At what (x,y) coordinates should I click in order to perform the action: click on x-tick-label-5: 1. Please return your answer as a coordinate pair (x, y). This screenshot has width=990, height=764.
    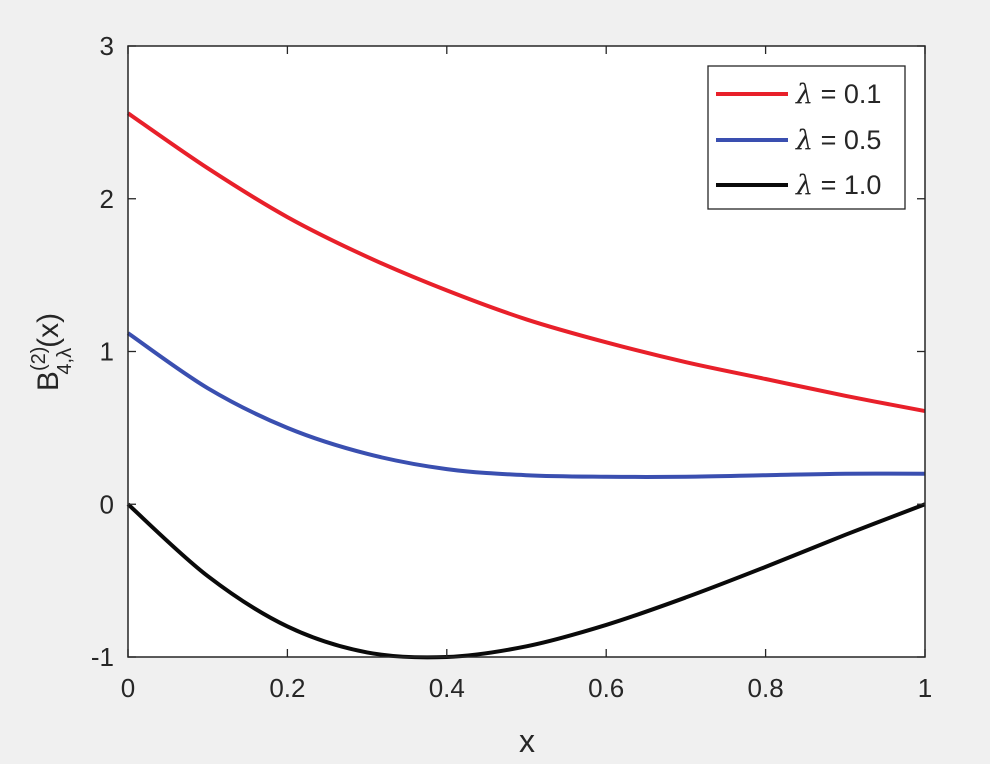
    Looking at the image, I should click on (925, 688).